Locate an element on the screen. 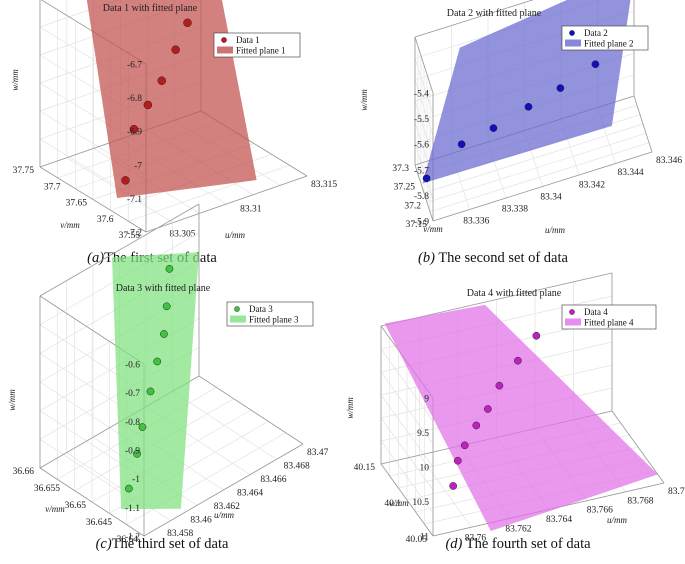 The image size is (685, 564). legend-label: Fitted plane 2 is located at coordinates (609, 44).